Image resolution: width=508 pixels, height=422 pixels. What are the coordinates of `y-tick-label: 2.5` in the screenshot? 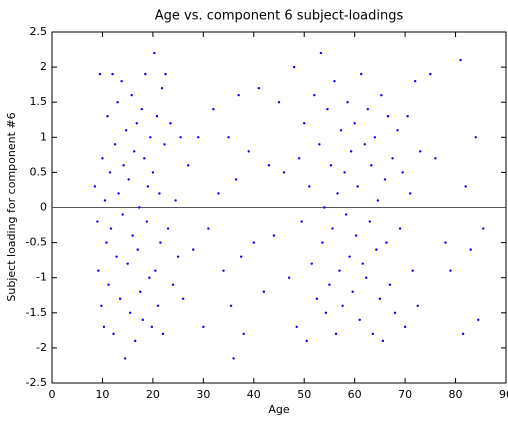 It's located at (39, 31).